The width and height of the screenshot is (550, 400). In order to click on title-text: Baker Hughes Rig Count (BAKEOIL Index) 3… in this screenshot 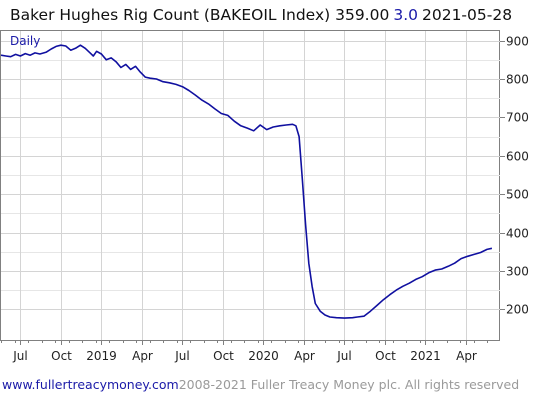, I will do `click(200, 15)`.